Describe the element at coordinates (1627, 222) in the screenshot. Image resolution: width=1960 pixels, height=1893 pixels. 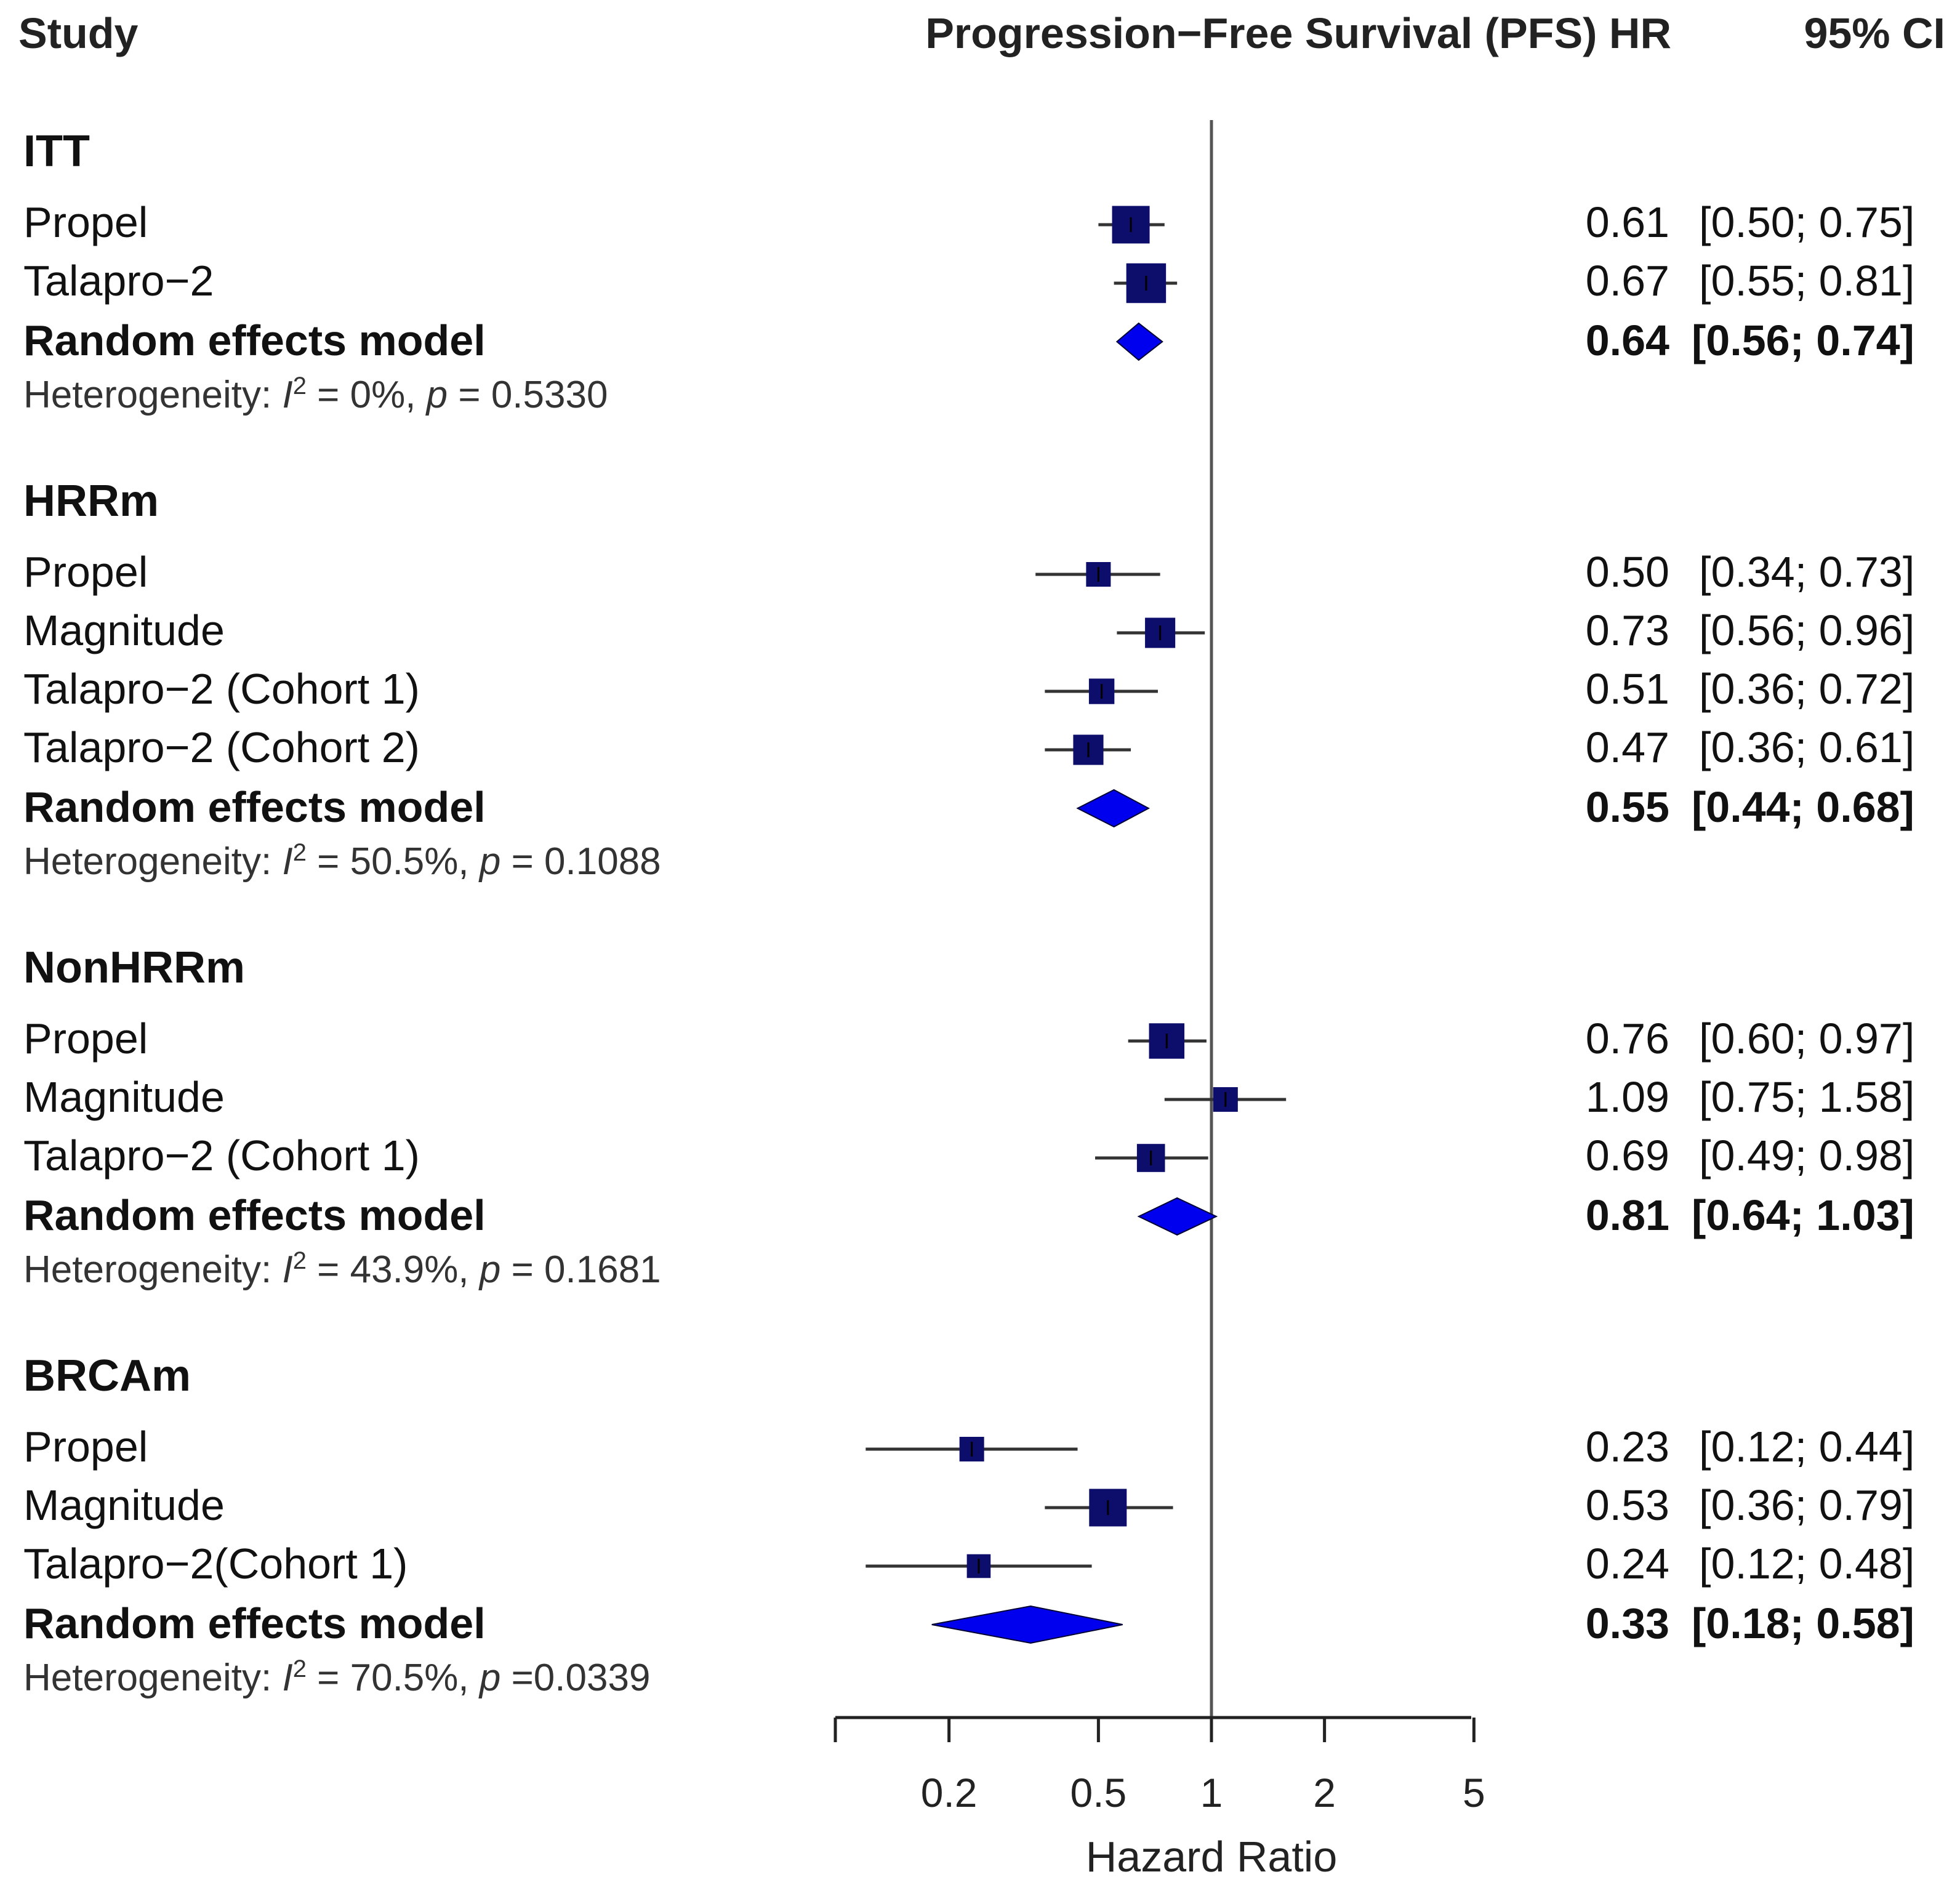
I see `hr-value: 0.61` at that location.